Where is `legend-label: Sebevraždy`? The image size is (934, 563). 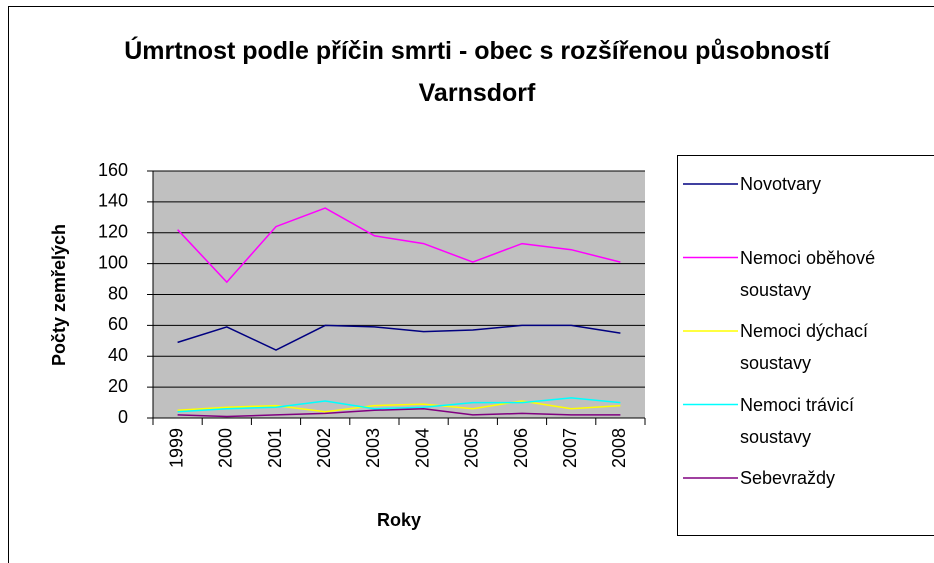 legend-label: Sebevraždy is located at coordinates (788, 478).